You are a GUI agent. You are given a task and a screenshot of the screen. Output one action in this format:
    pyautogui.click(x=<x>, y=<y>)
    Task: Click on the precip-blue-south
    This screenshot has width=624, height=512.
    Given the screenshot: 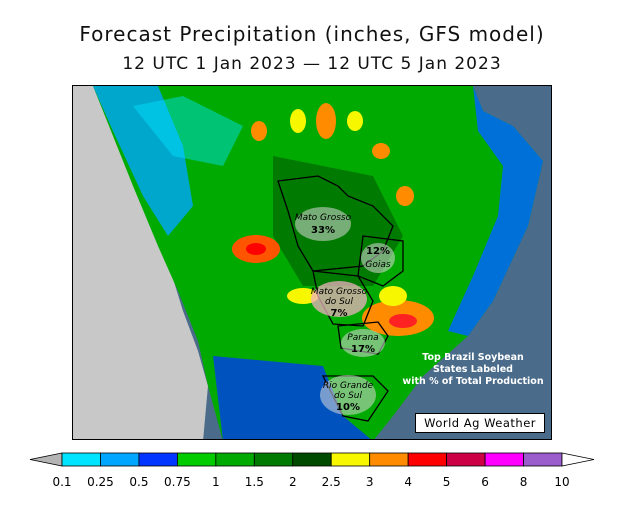 What is the action you would take?
    pyautogui.click(x=292, y=397)
    